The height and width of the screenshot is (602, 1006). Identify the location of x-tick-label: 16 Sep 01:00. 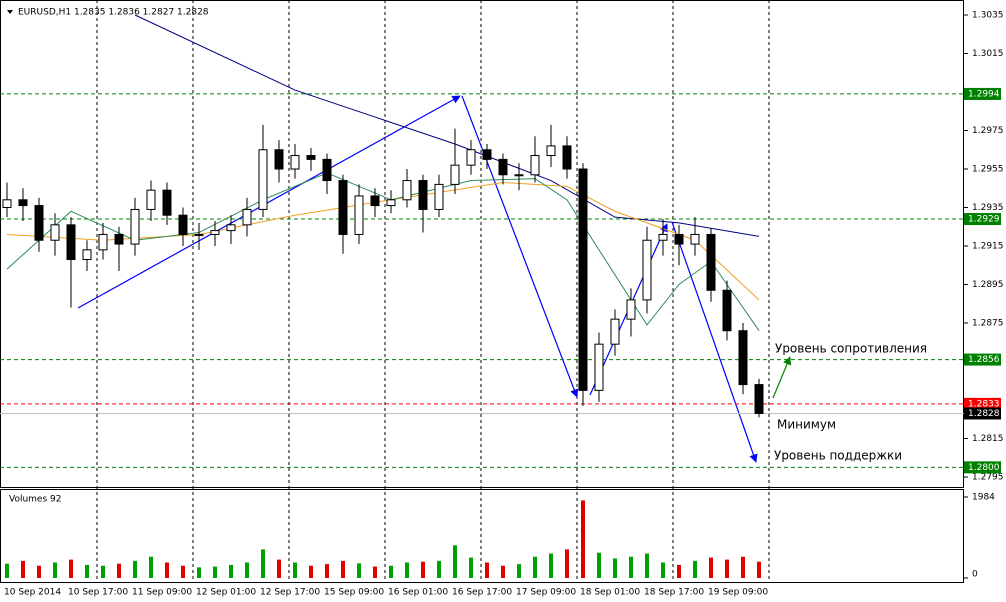
(418, 593).